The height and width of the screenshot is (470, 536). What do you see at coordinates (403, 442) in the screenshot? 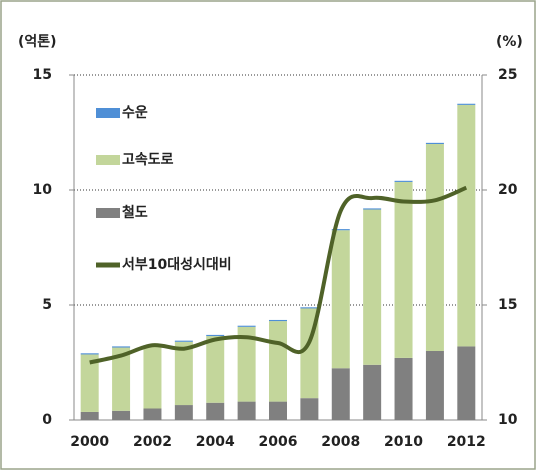
I see `x-tick-label: 2010` at bounding box center [403, 442].